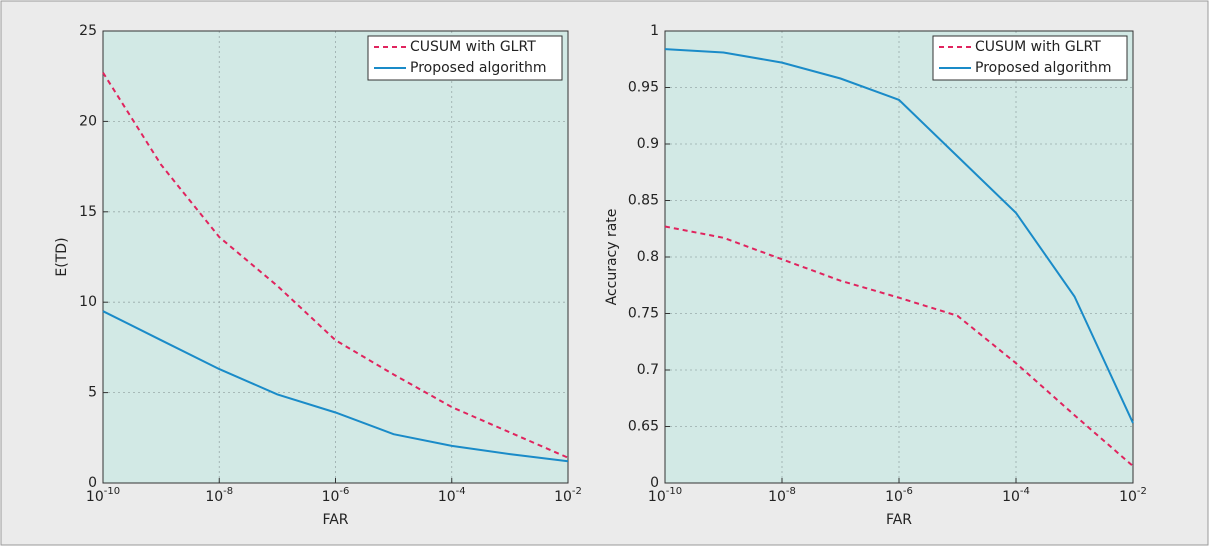 The width and height of the screenshot is (1209, 546). I want to click on y-tick-label: 0.9, so click(648, 144).